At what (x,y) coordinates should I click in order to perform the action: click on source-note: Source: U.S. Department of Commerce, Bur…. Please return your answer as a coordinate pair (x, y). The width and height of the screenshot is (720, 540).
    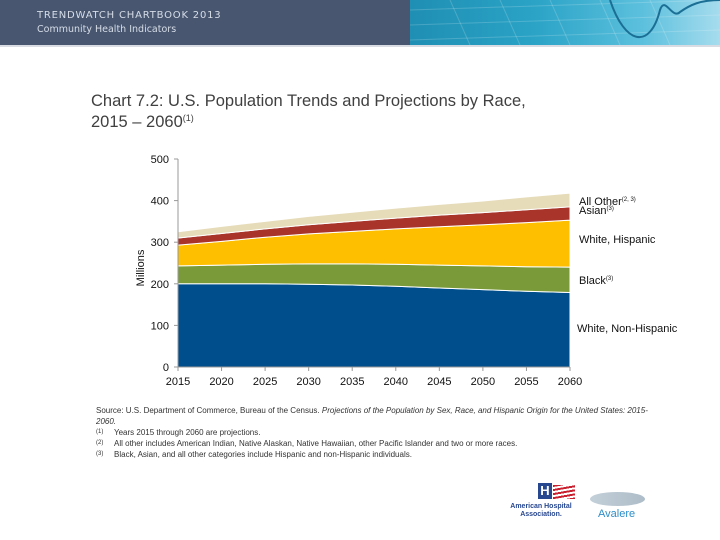
    Looking at the image, I should click on (376, 416).